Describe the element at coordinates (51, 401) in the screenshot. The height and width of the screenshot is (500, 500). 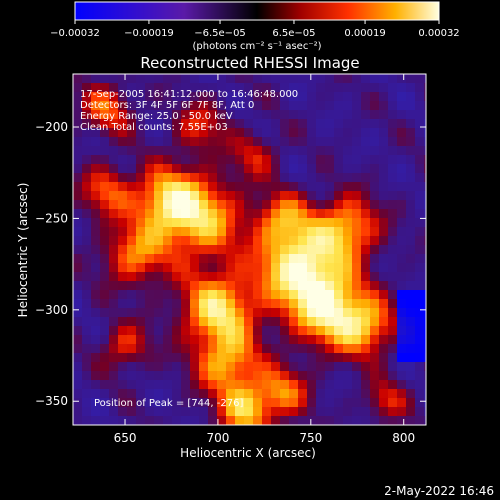
I see `y-tick-label: −350` at that location.